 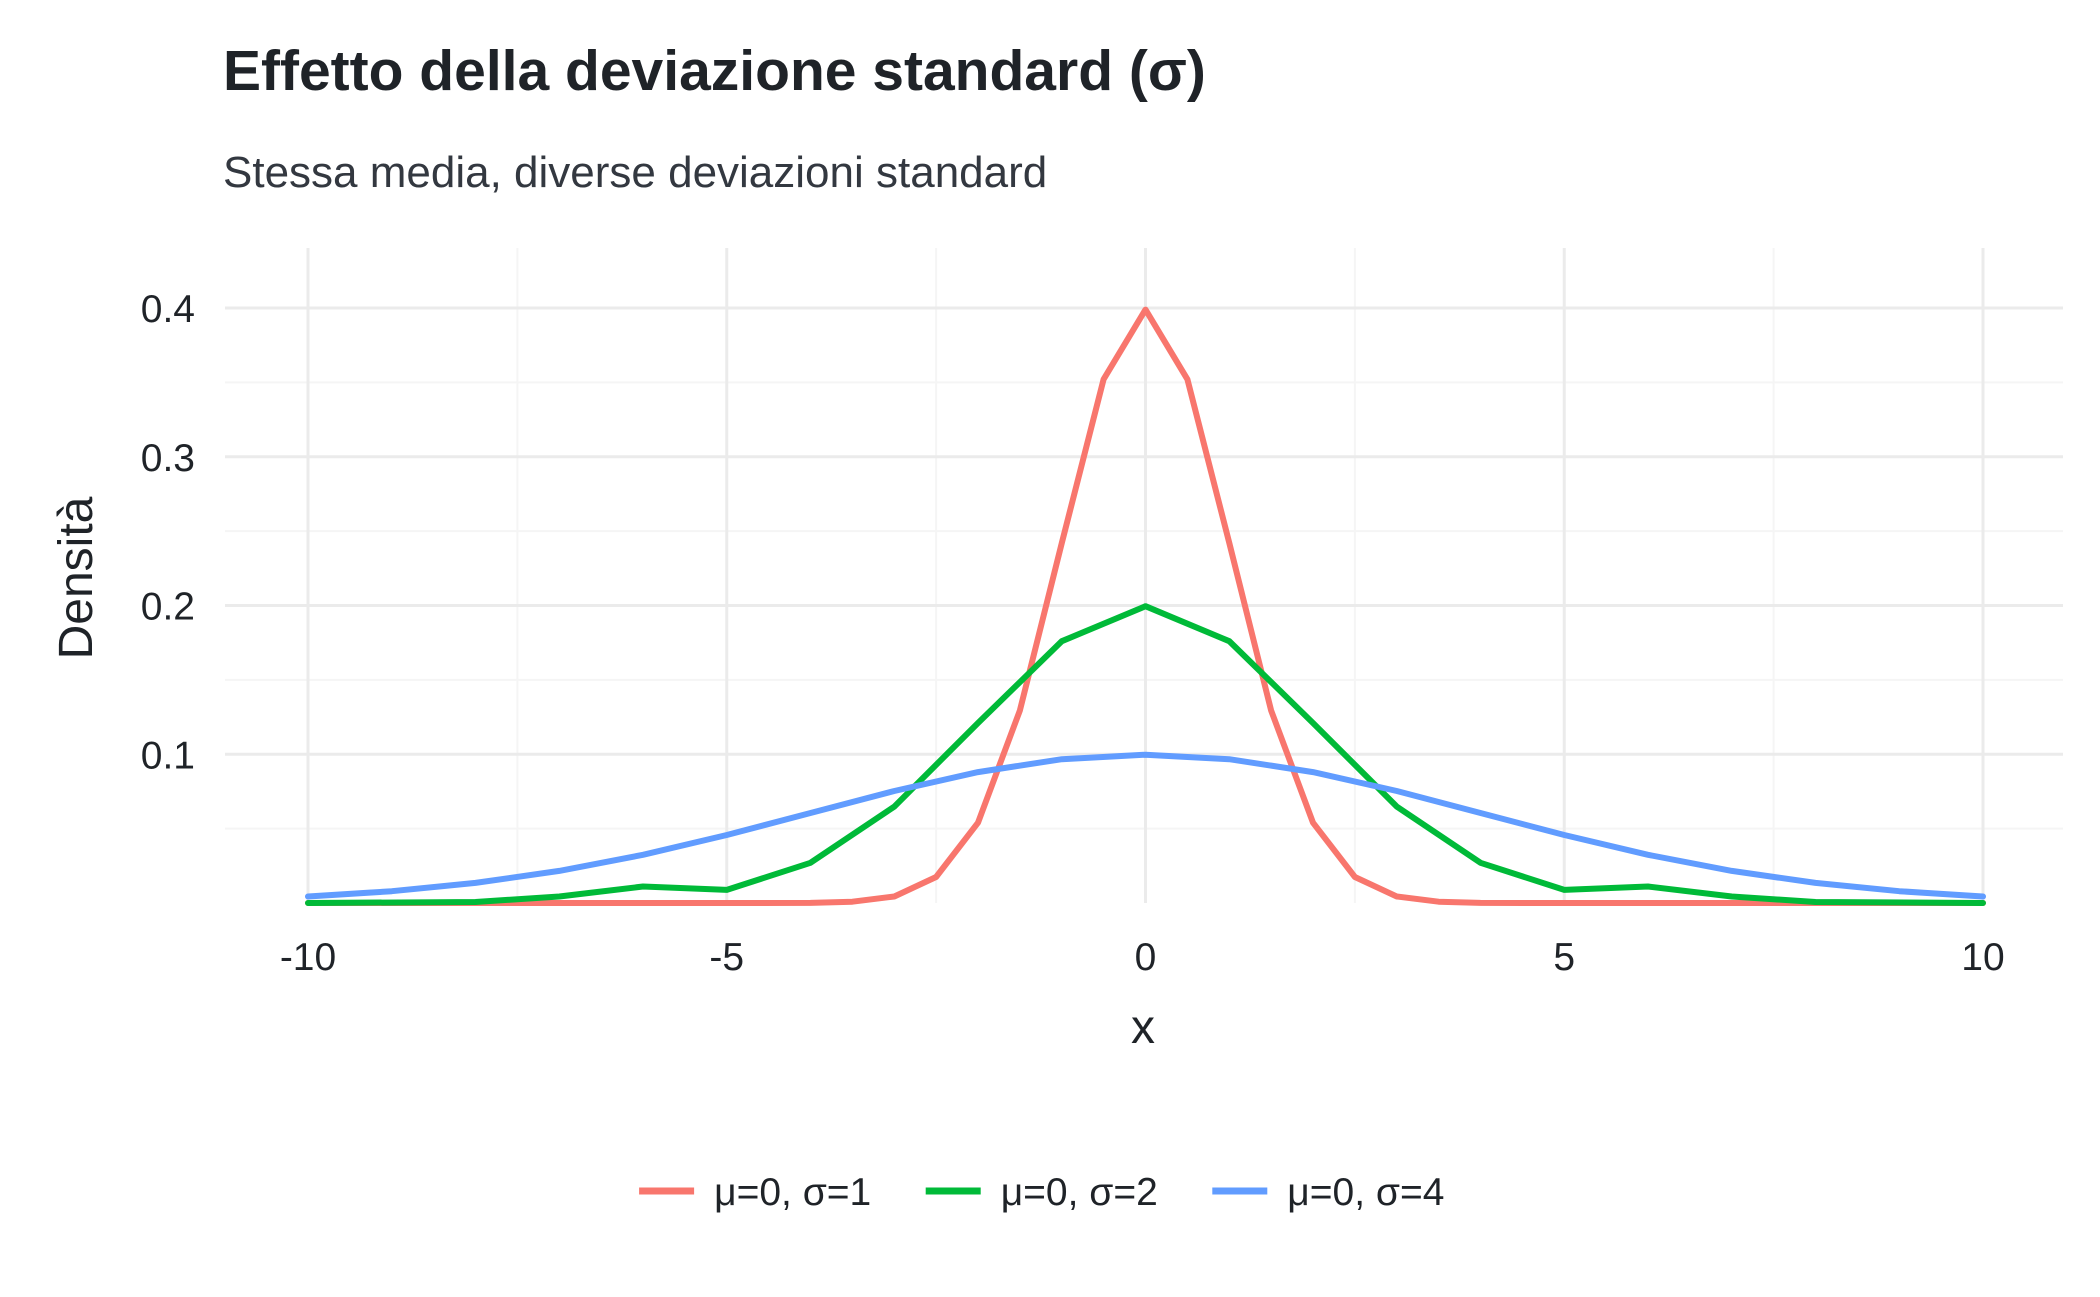 What do you see at coordinates (168, 755) in the screenshot?
I see `y-tick-label: 0.1` at bounding box center [168, 755].